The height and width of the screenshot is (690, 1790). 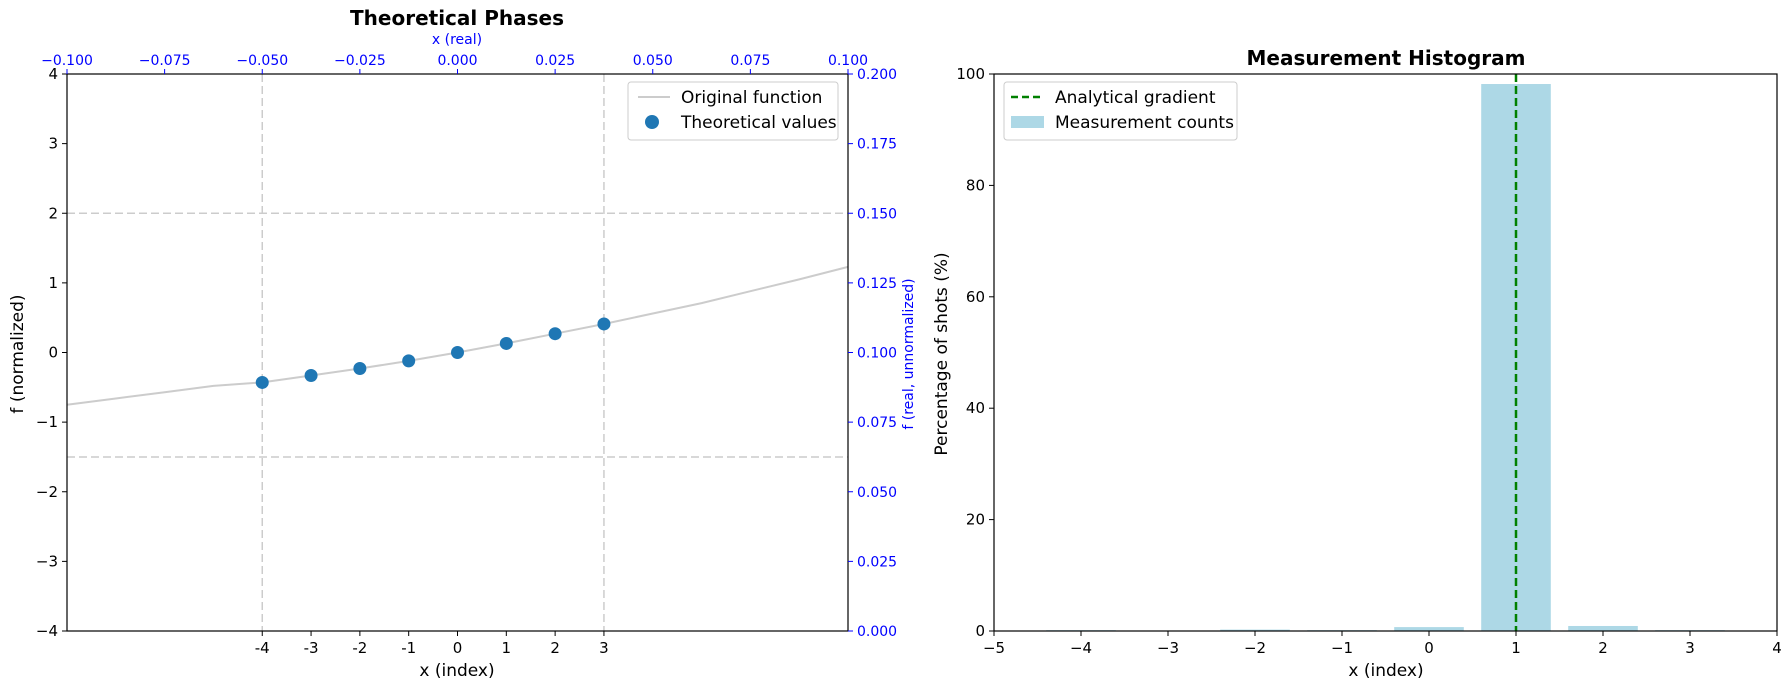 What do you see at coordinates (1144, 123) in the screenshot?
I see `legend-label-measurement-counts: Measurement counts` at bounding box center [1144, 123].